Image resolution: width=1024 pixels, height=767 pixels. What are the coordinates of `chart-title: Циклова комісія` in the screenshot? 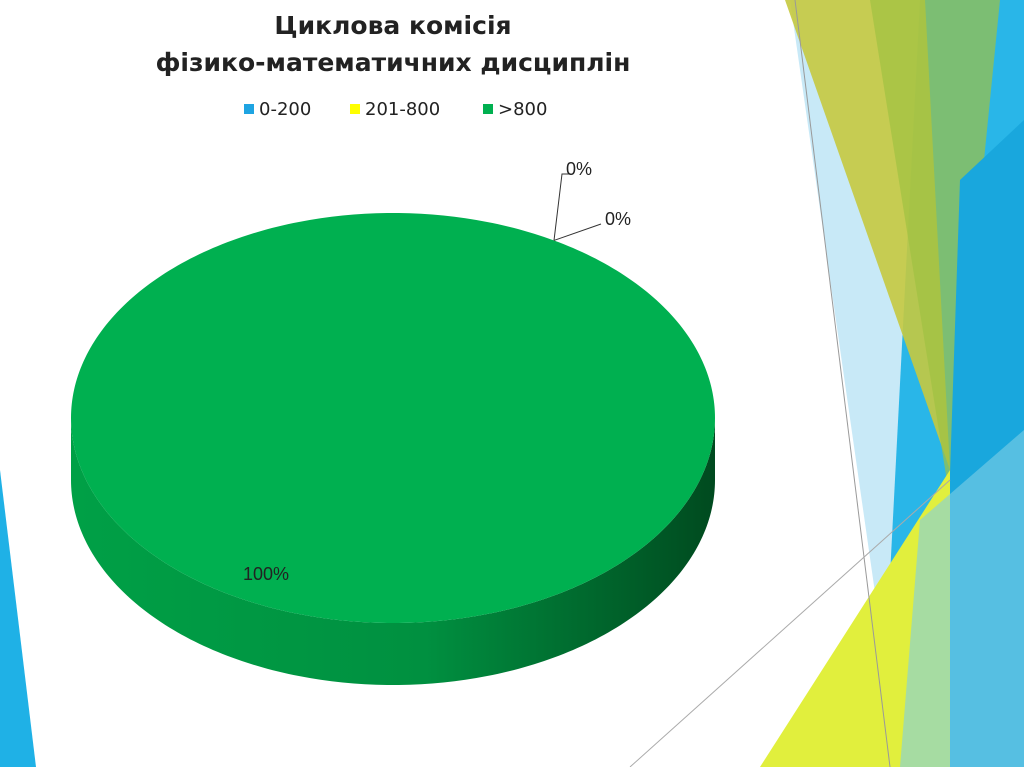 It's located at (392, 25).